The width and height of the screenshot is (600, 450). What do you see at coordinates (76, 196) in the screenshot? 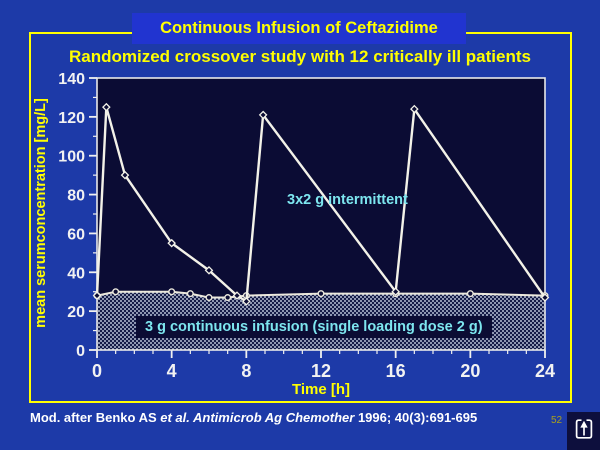
I see `svg-text: 80` at bounding box center [76, 196].